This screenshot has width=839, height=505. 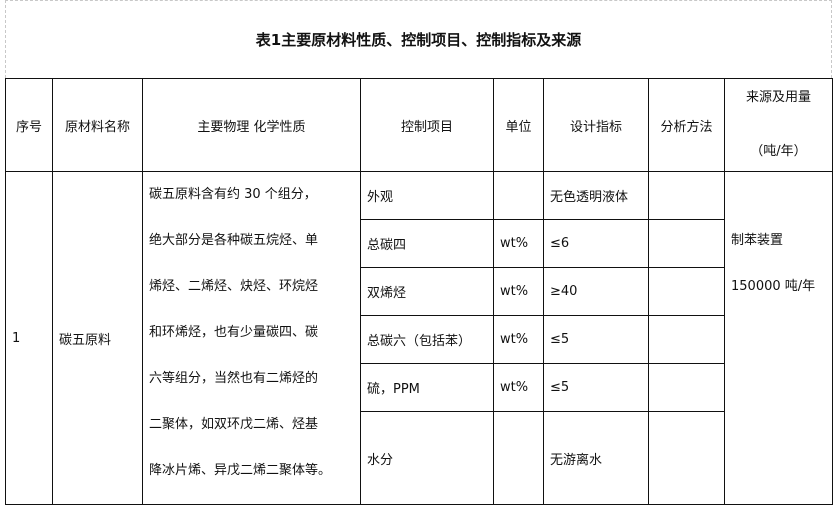 I want to click on control-index: ≥40, so click(x=596, y=292).